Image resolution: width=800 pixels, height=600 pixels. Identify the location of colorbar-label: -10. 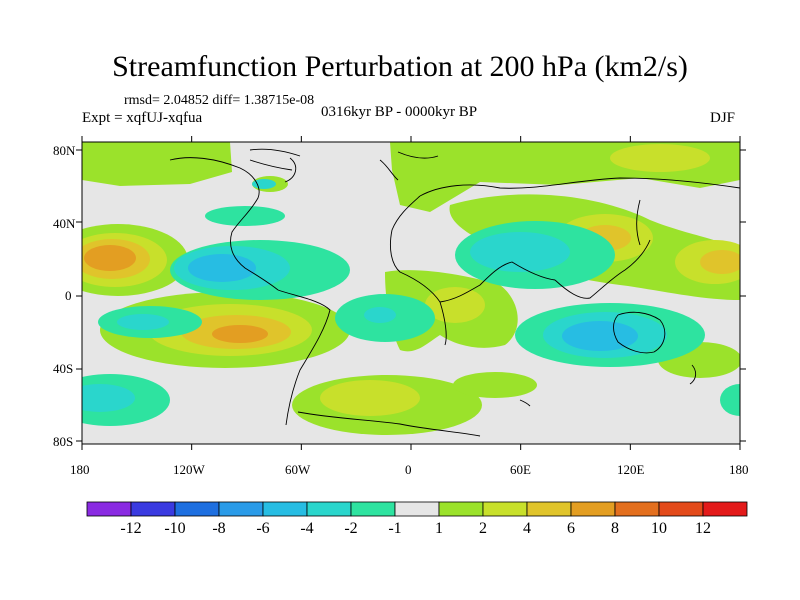
(174, 528).